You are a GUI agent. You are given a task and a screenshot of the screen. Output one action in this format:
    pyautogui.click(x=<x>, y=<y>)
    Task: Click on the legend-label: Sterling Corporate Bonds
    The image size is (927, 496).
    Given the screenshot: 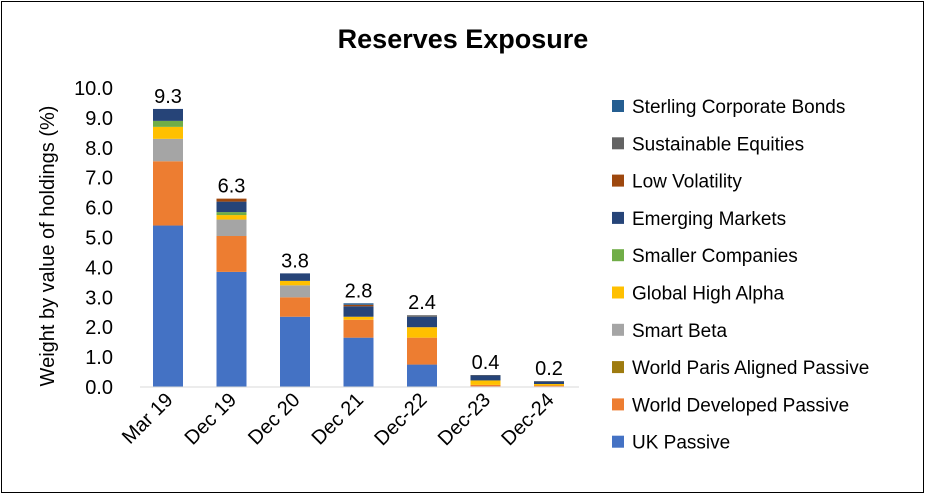 What is the action you would take?
    pyautogui.click(x=738, y=107)
    